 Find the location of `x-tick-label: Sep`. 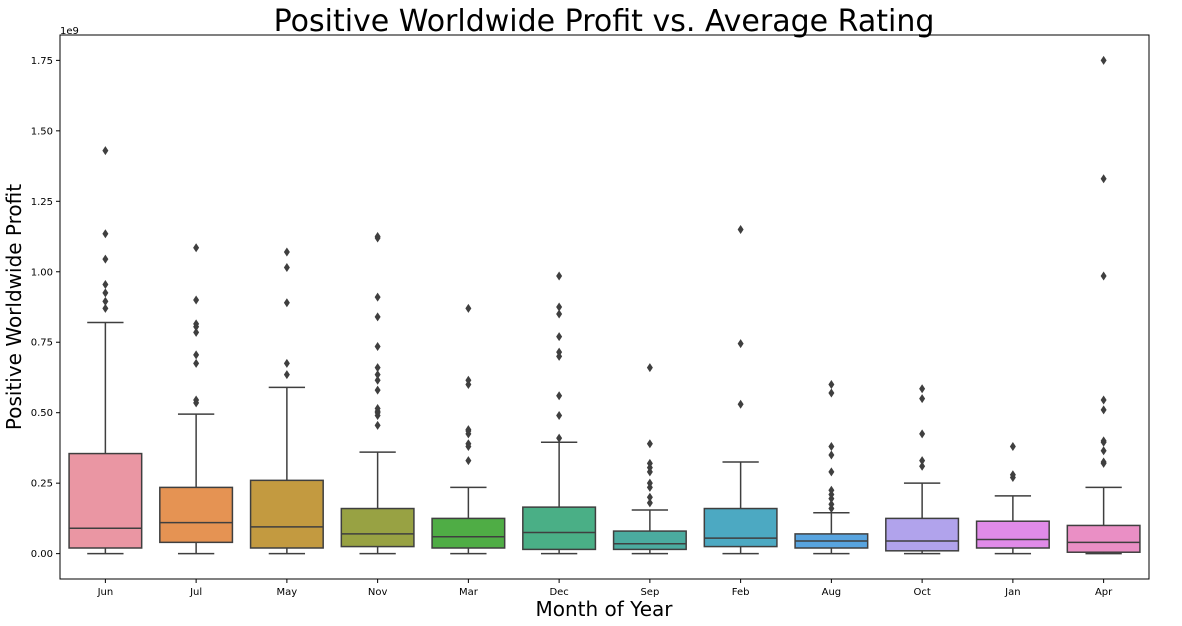

x-tick-label: Sep is located at coordinates (649, 592).